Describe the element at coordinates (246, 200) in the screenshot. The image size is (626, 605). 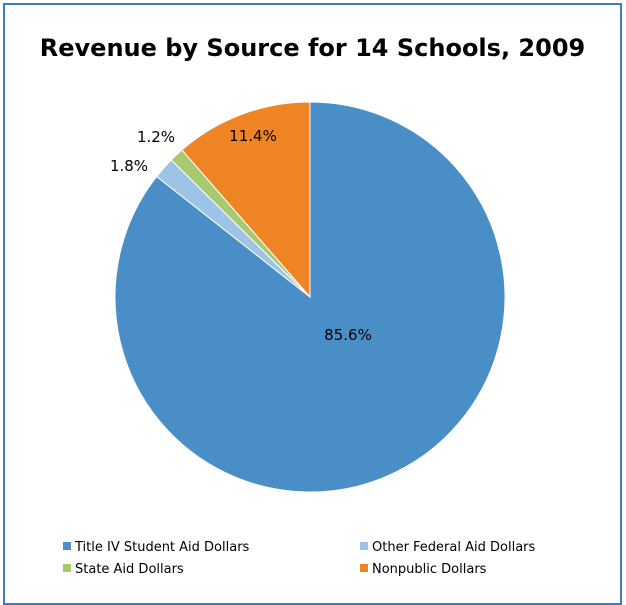
I see `pie-slice-nonpublic` at that location.